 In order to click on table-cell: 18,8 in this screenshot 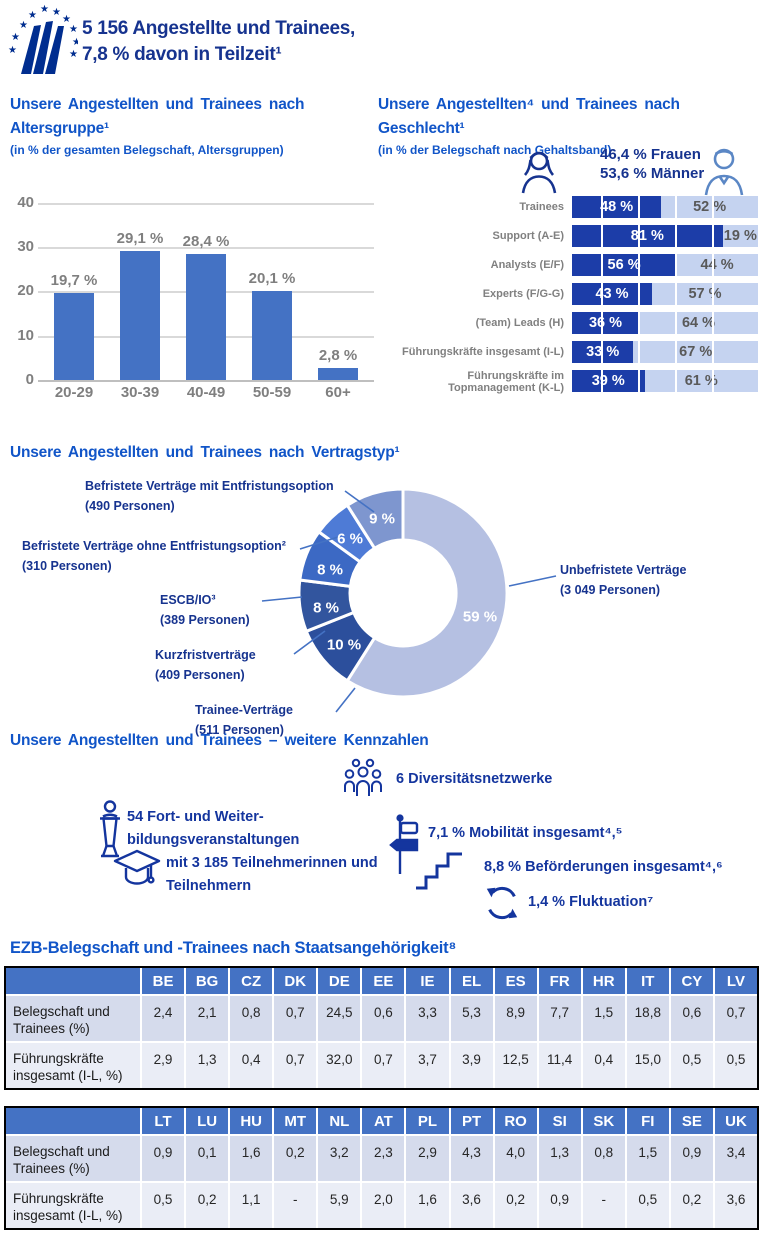, I will do `click(647, 1018)`.